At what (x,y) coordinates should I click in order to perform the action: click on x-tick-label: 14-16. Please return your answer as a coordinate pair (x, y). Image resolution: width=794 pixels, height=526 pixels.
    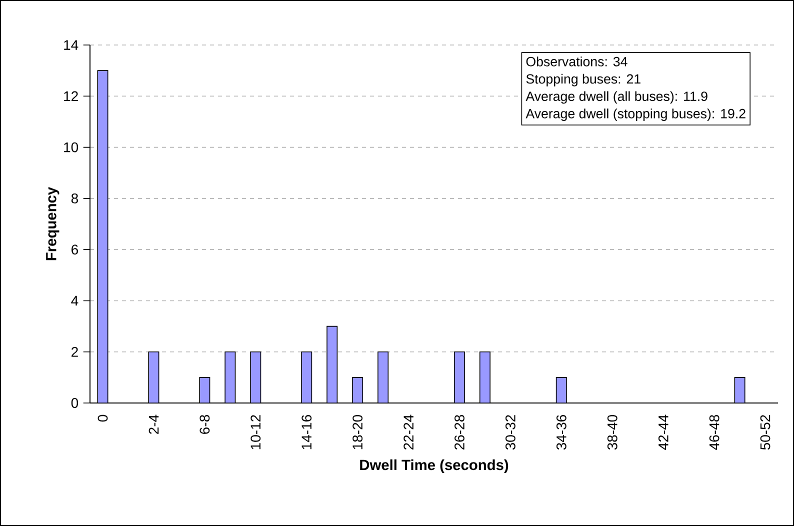
    Looking at the image, I should click on (307, 432).